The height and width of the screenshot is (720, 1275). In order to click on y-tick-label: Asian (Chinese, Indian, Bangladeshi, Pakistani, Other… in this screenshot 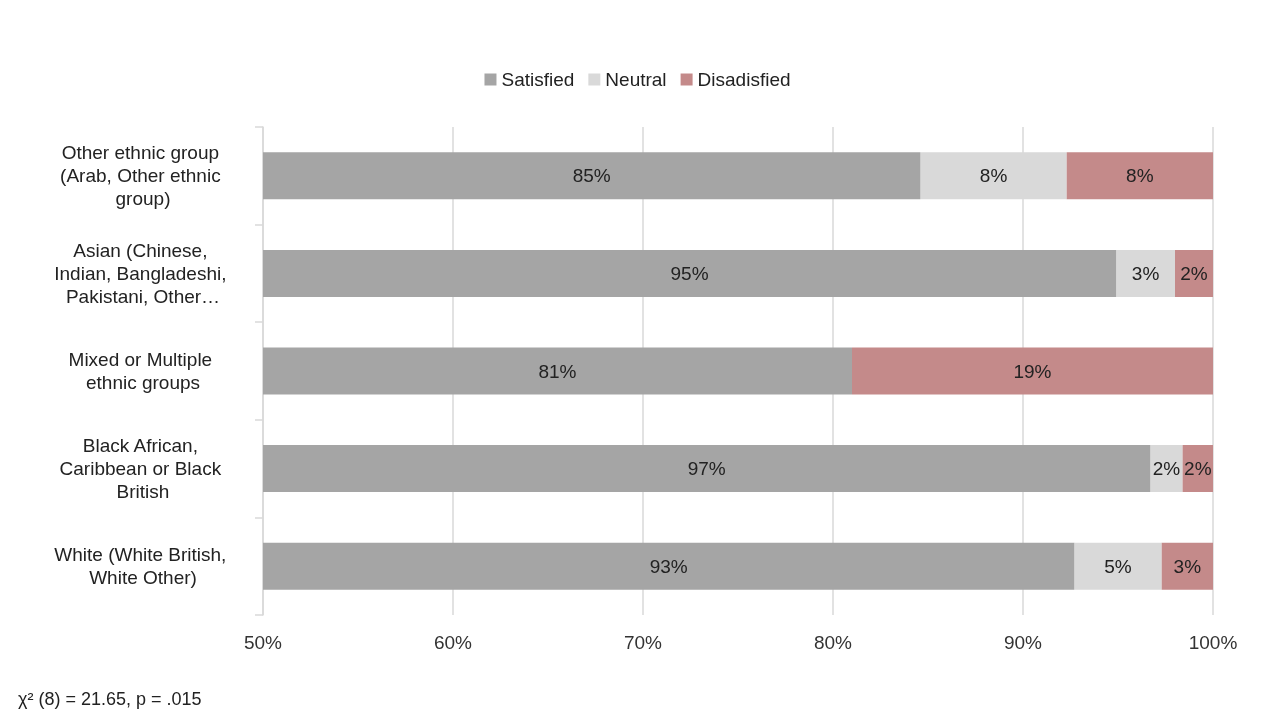, I will do `click(143, 273)`.